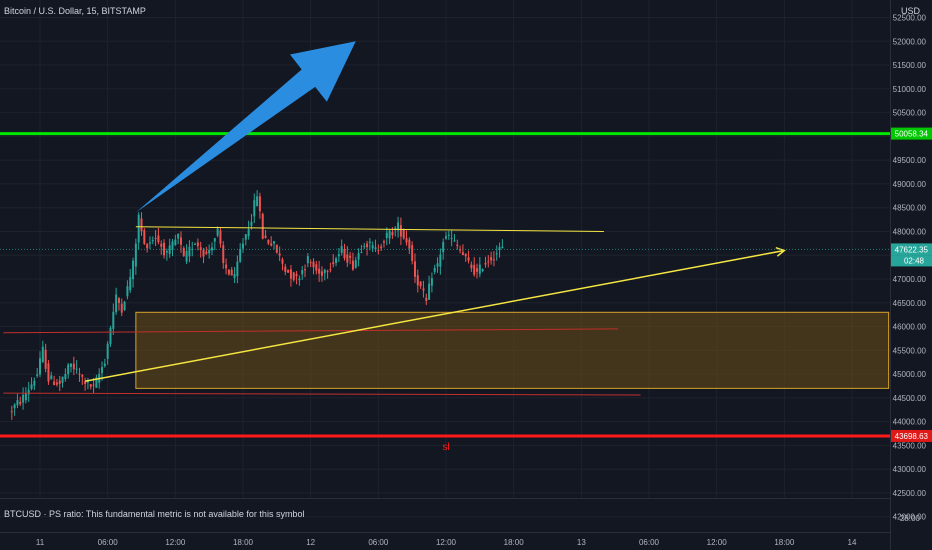 This screenshot has width=932, height=550. Describe the element at coordinates (910, 11) in the screenshot. I see `currency-label: USD` at that location.